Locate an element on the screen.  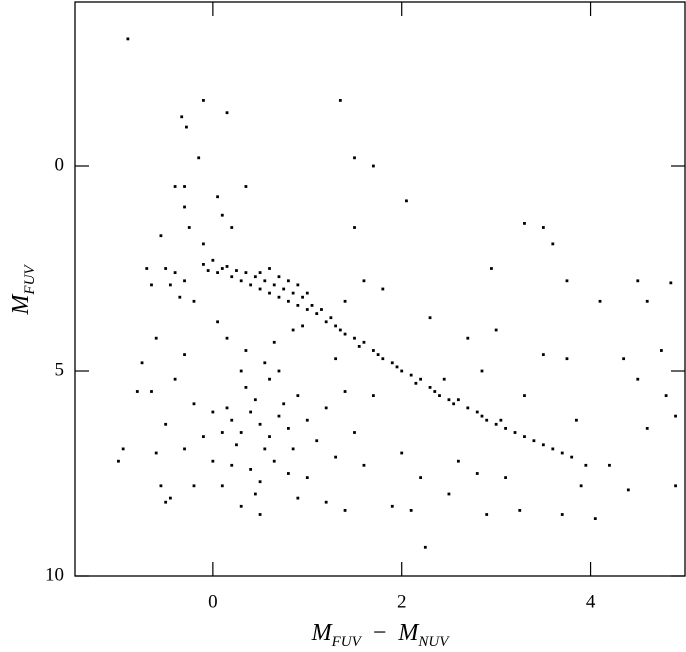
x-label-part: M is located at coordinates (322, 633).